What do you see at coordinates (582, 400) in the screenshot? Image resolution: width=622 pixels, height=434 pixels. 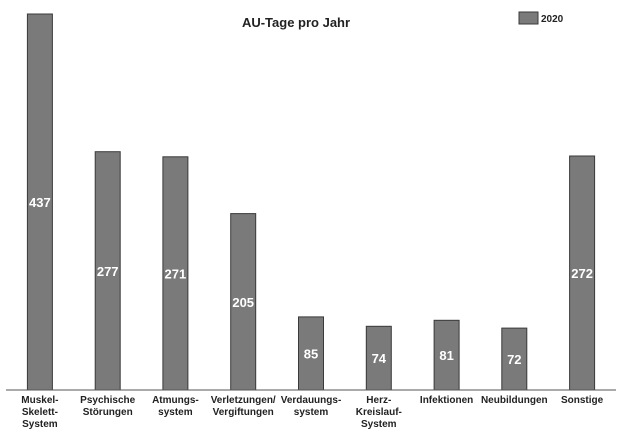 I see `x-tick-label-9: Sonstige` at bounding box center [582, 400].